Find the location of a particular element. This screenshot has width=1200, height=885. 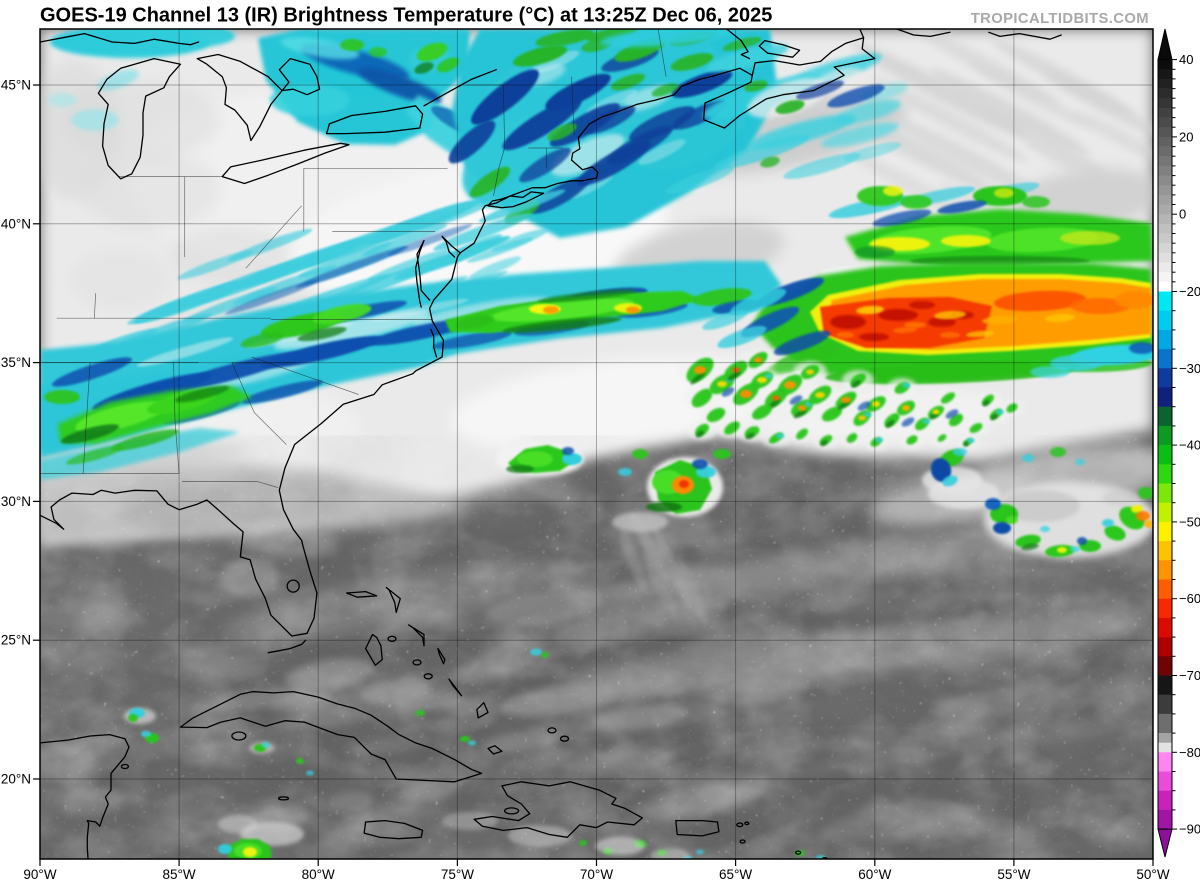

svg-text: 30°N is located at coordinates (16, 501).